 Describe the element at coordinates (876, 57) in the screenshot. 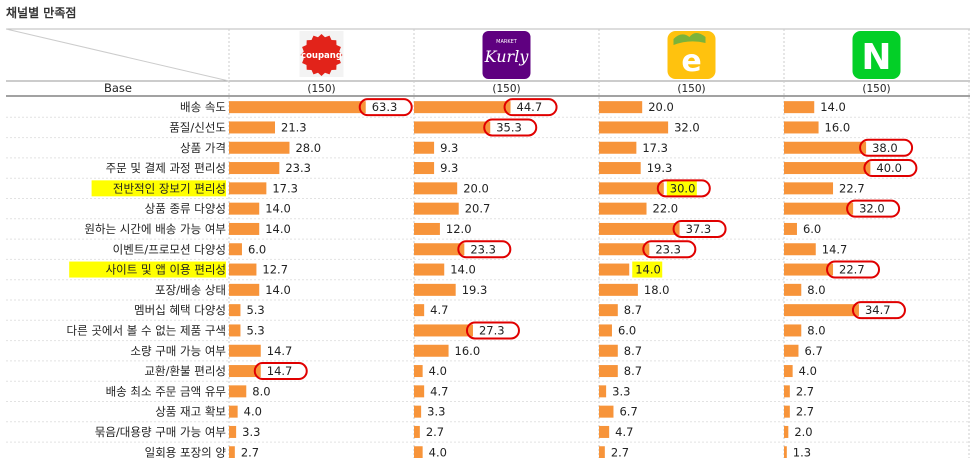

I see `naver-logo-text: N` at that location.